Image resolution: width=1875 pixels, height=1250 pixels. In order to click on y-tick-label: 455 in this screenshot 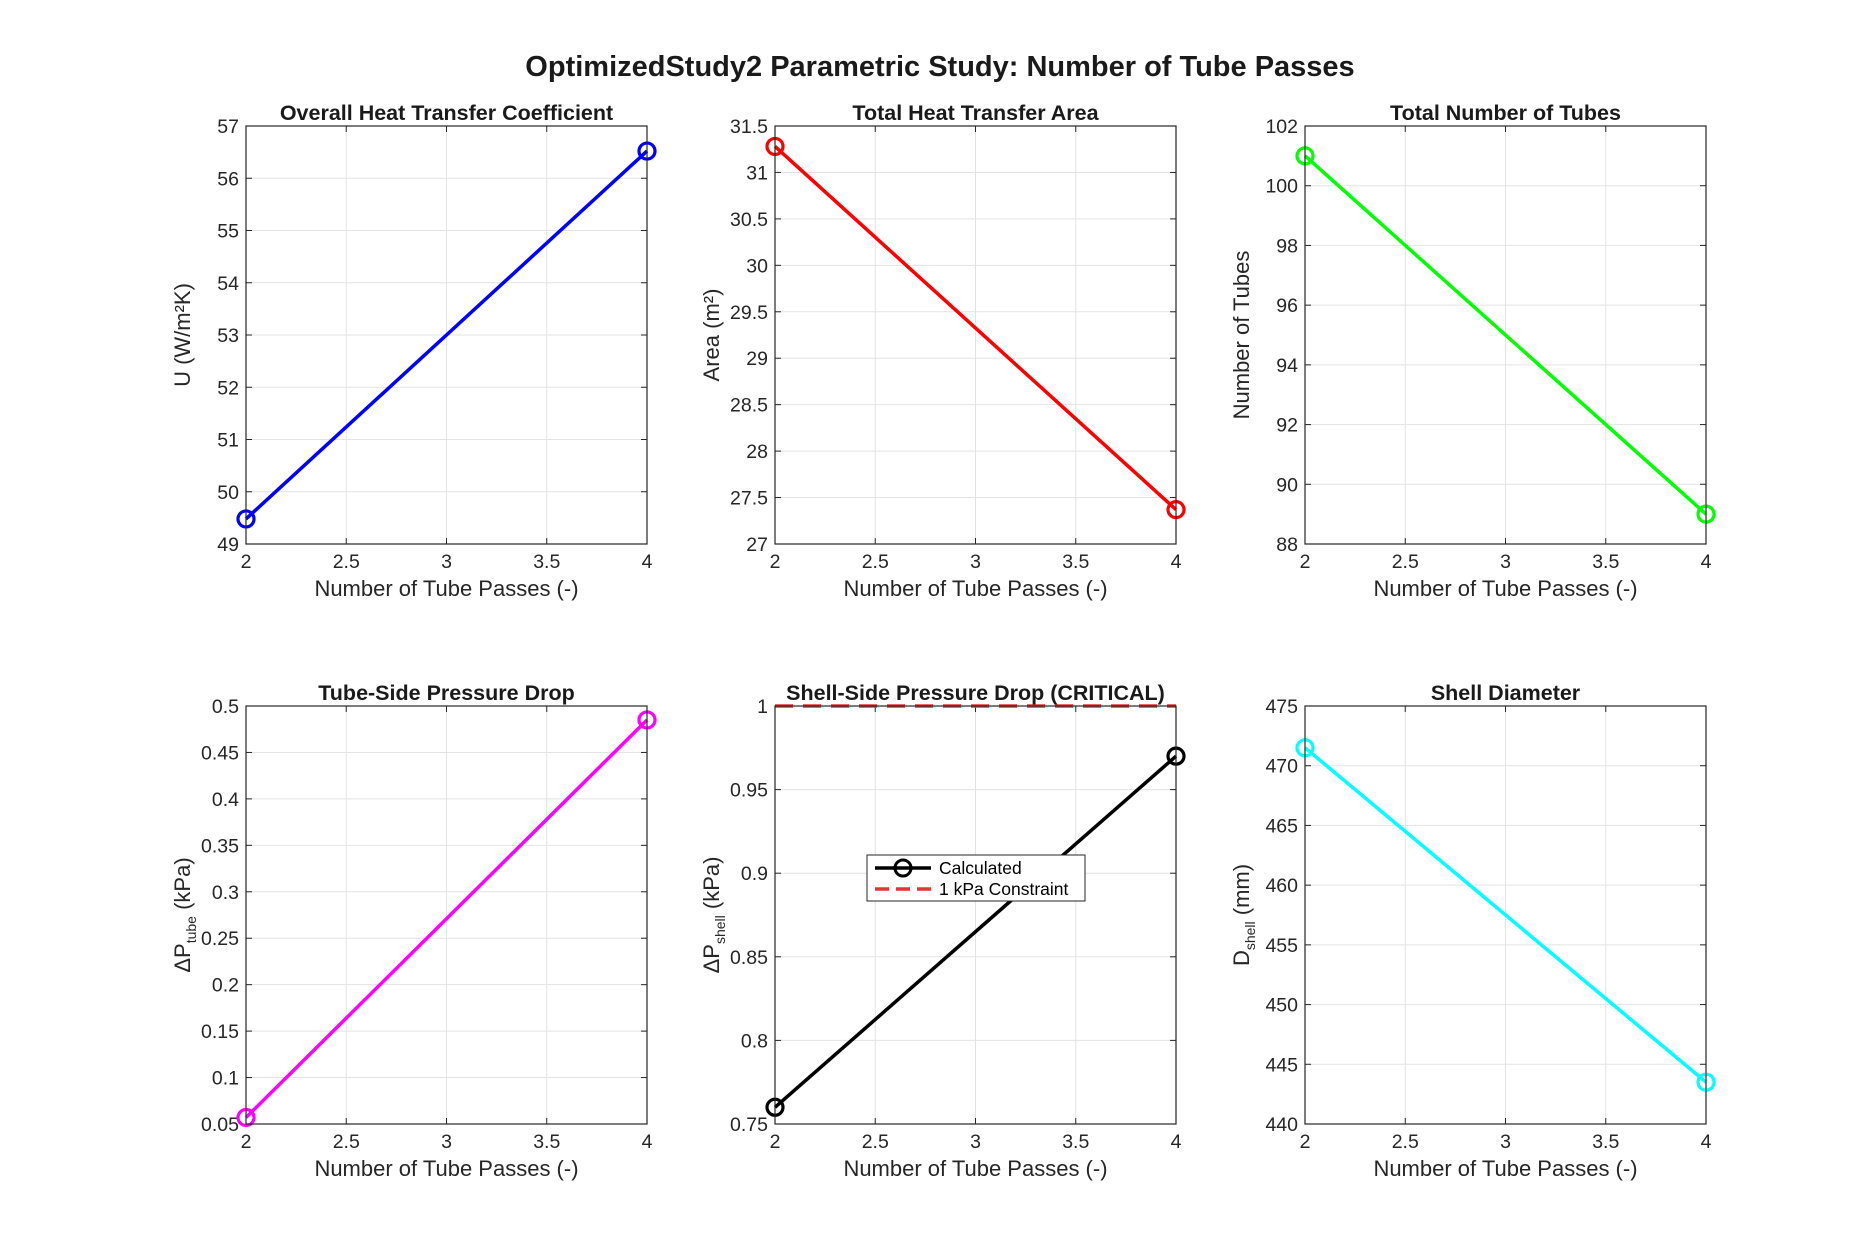, I will do `click(1281, 946)`.